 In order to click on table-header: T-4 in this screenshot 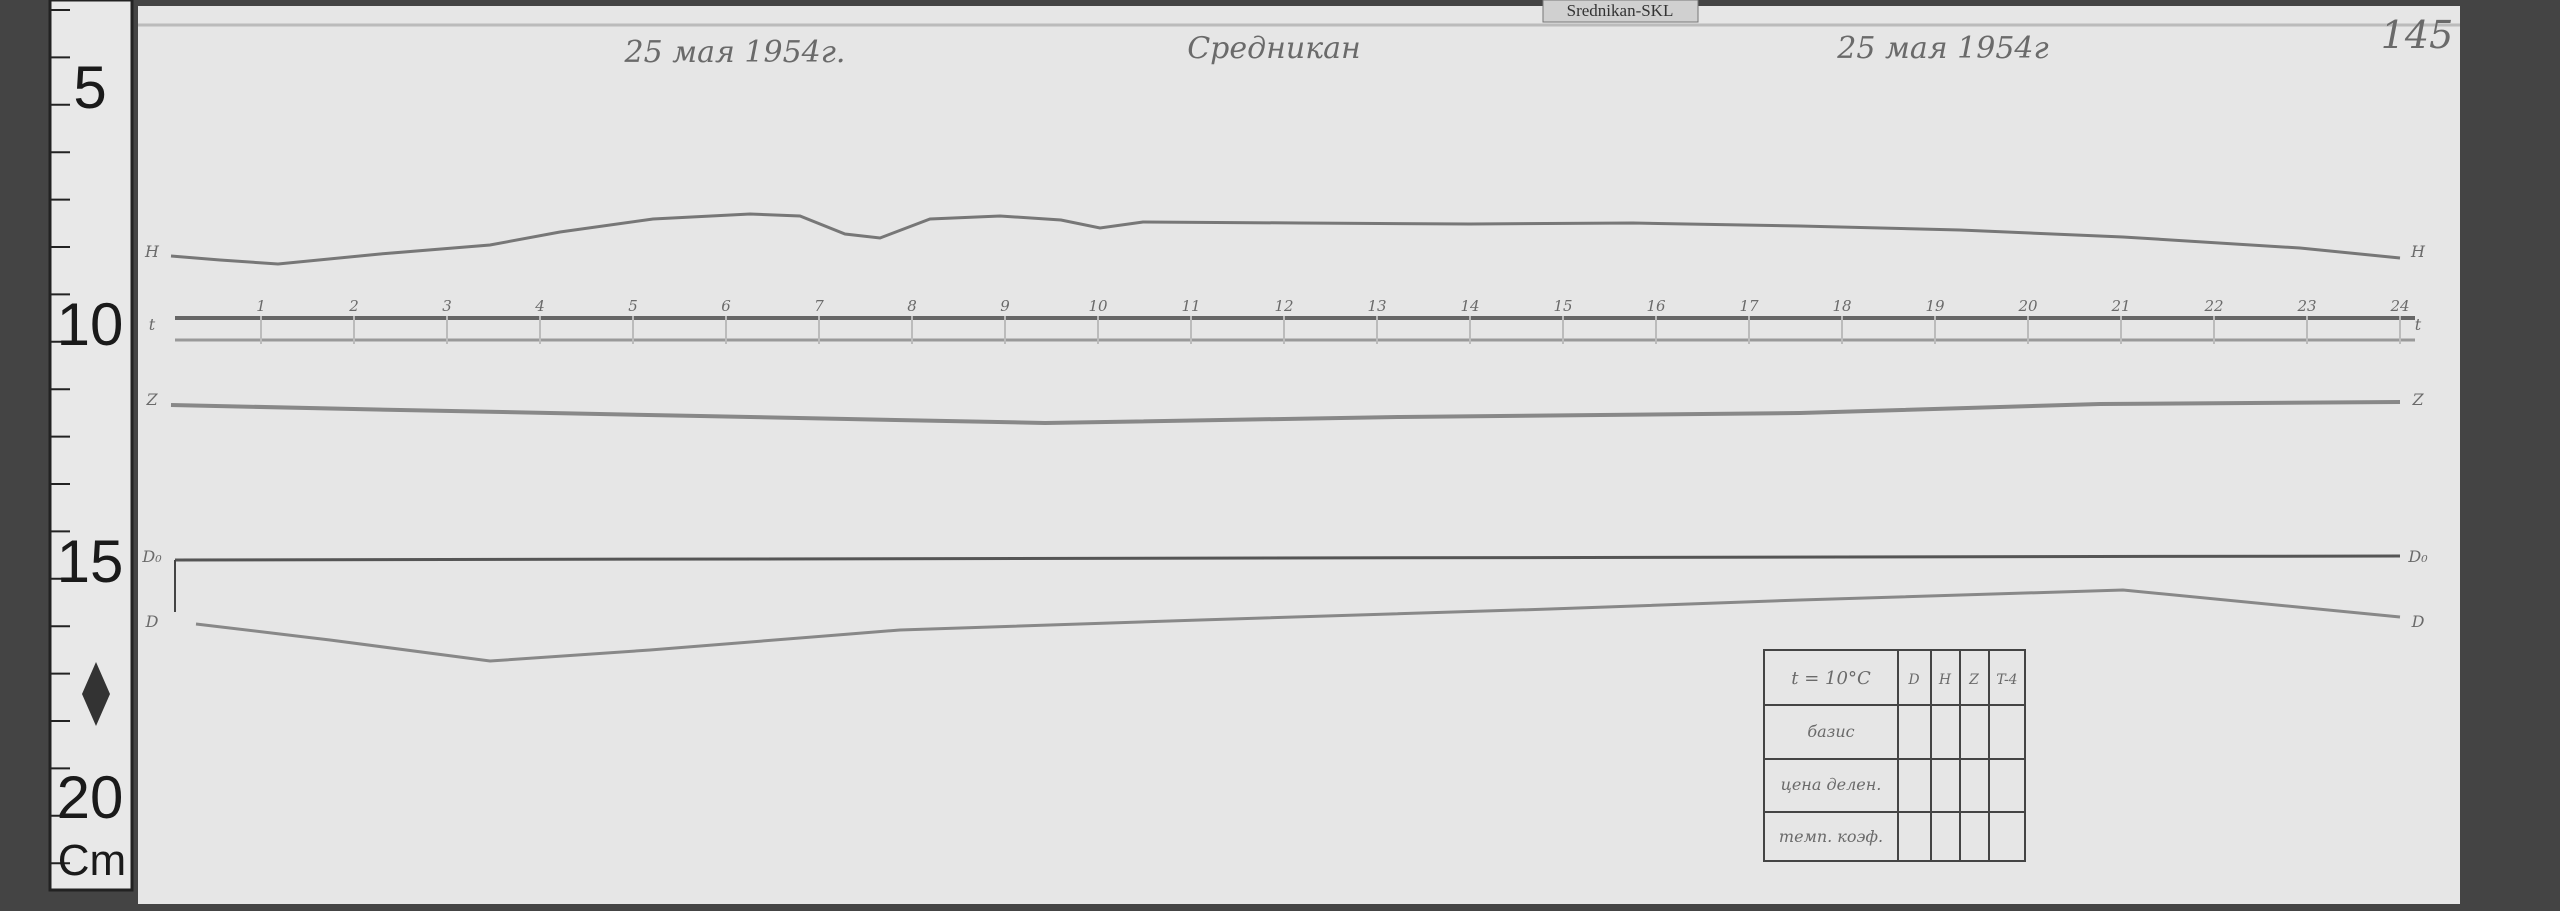, I will do `click(2006, 680)`.